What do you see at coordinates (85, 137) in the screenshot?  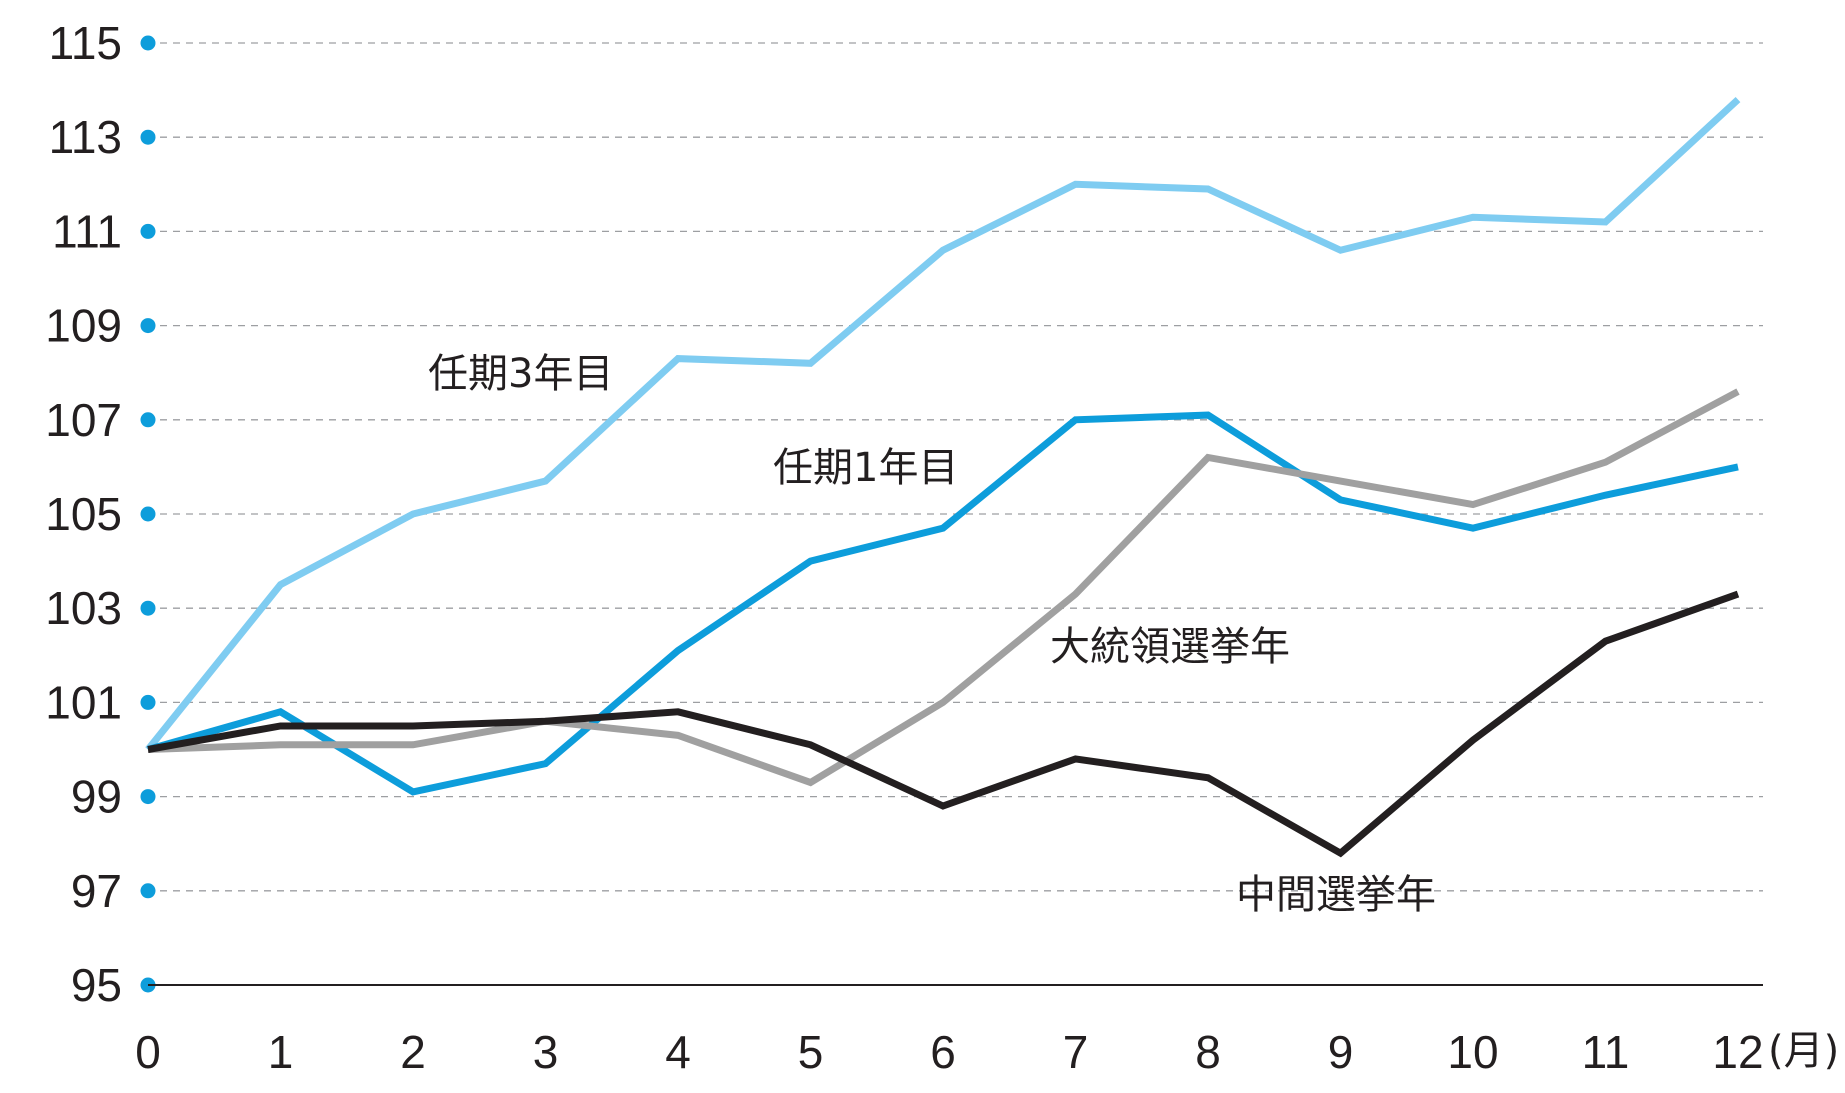 I see `y-tick-label: 113` at bounding box center [85, 137].